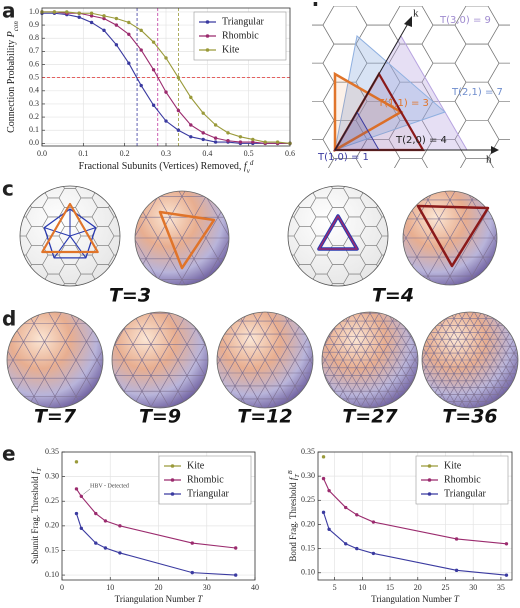  What do you see at coordinates (411, 87) in the screenshot?
I see `lattice-panel` at bounding box center [411, 87].